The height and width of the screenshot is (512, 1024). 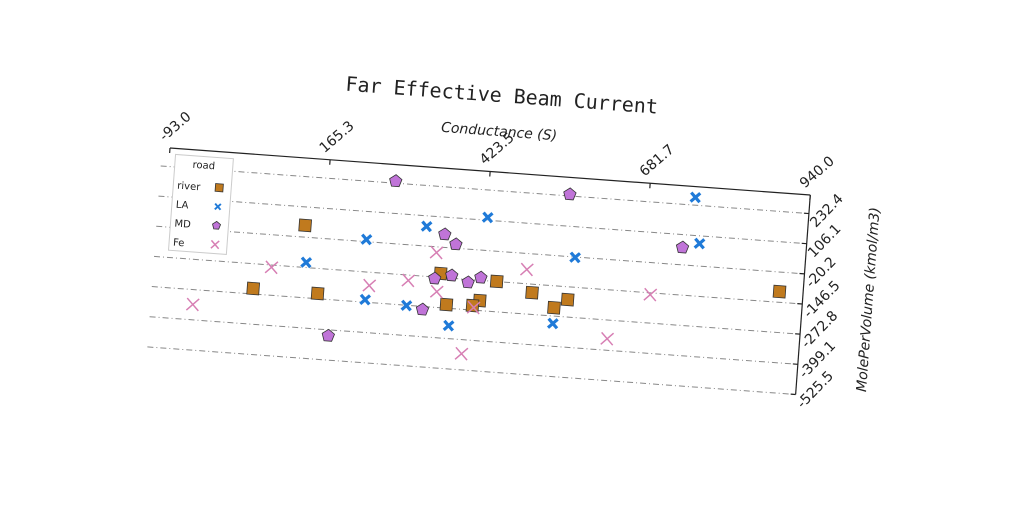 I want to click on legend-label: LA, so click(x=182, y=206).